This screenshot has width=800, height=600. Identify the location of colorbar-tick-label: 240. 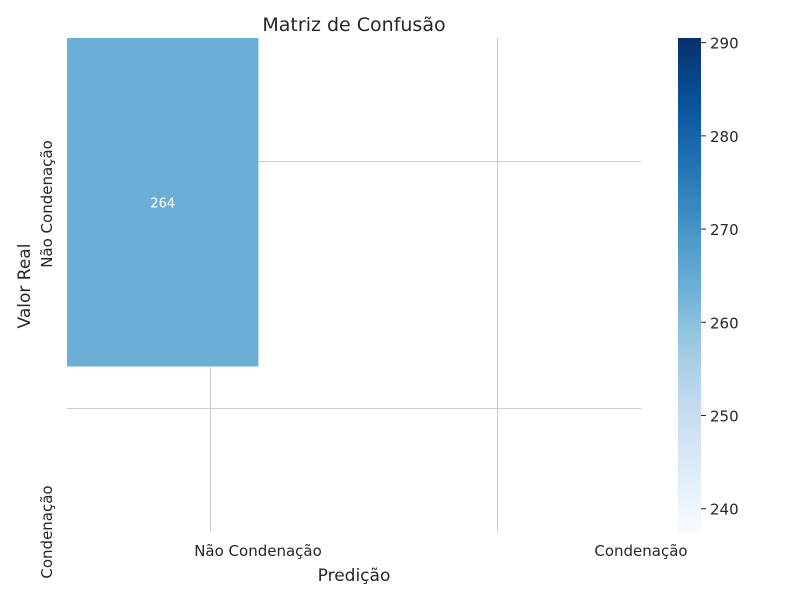
(724, 510).